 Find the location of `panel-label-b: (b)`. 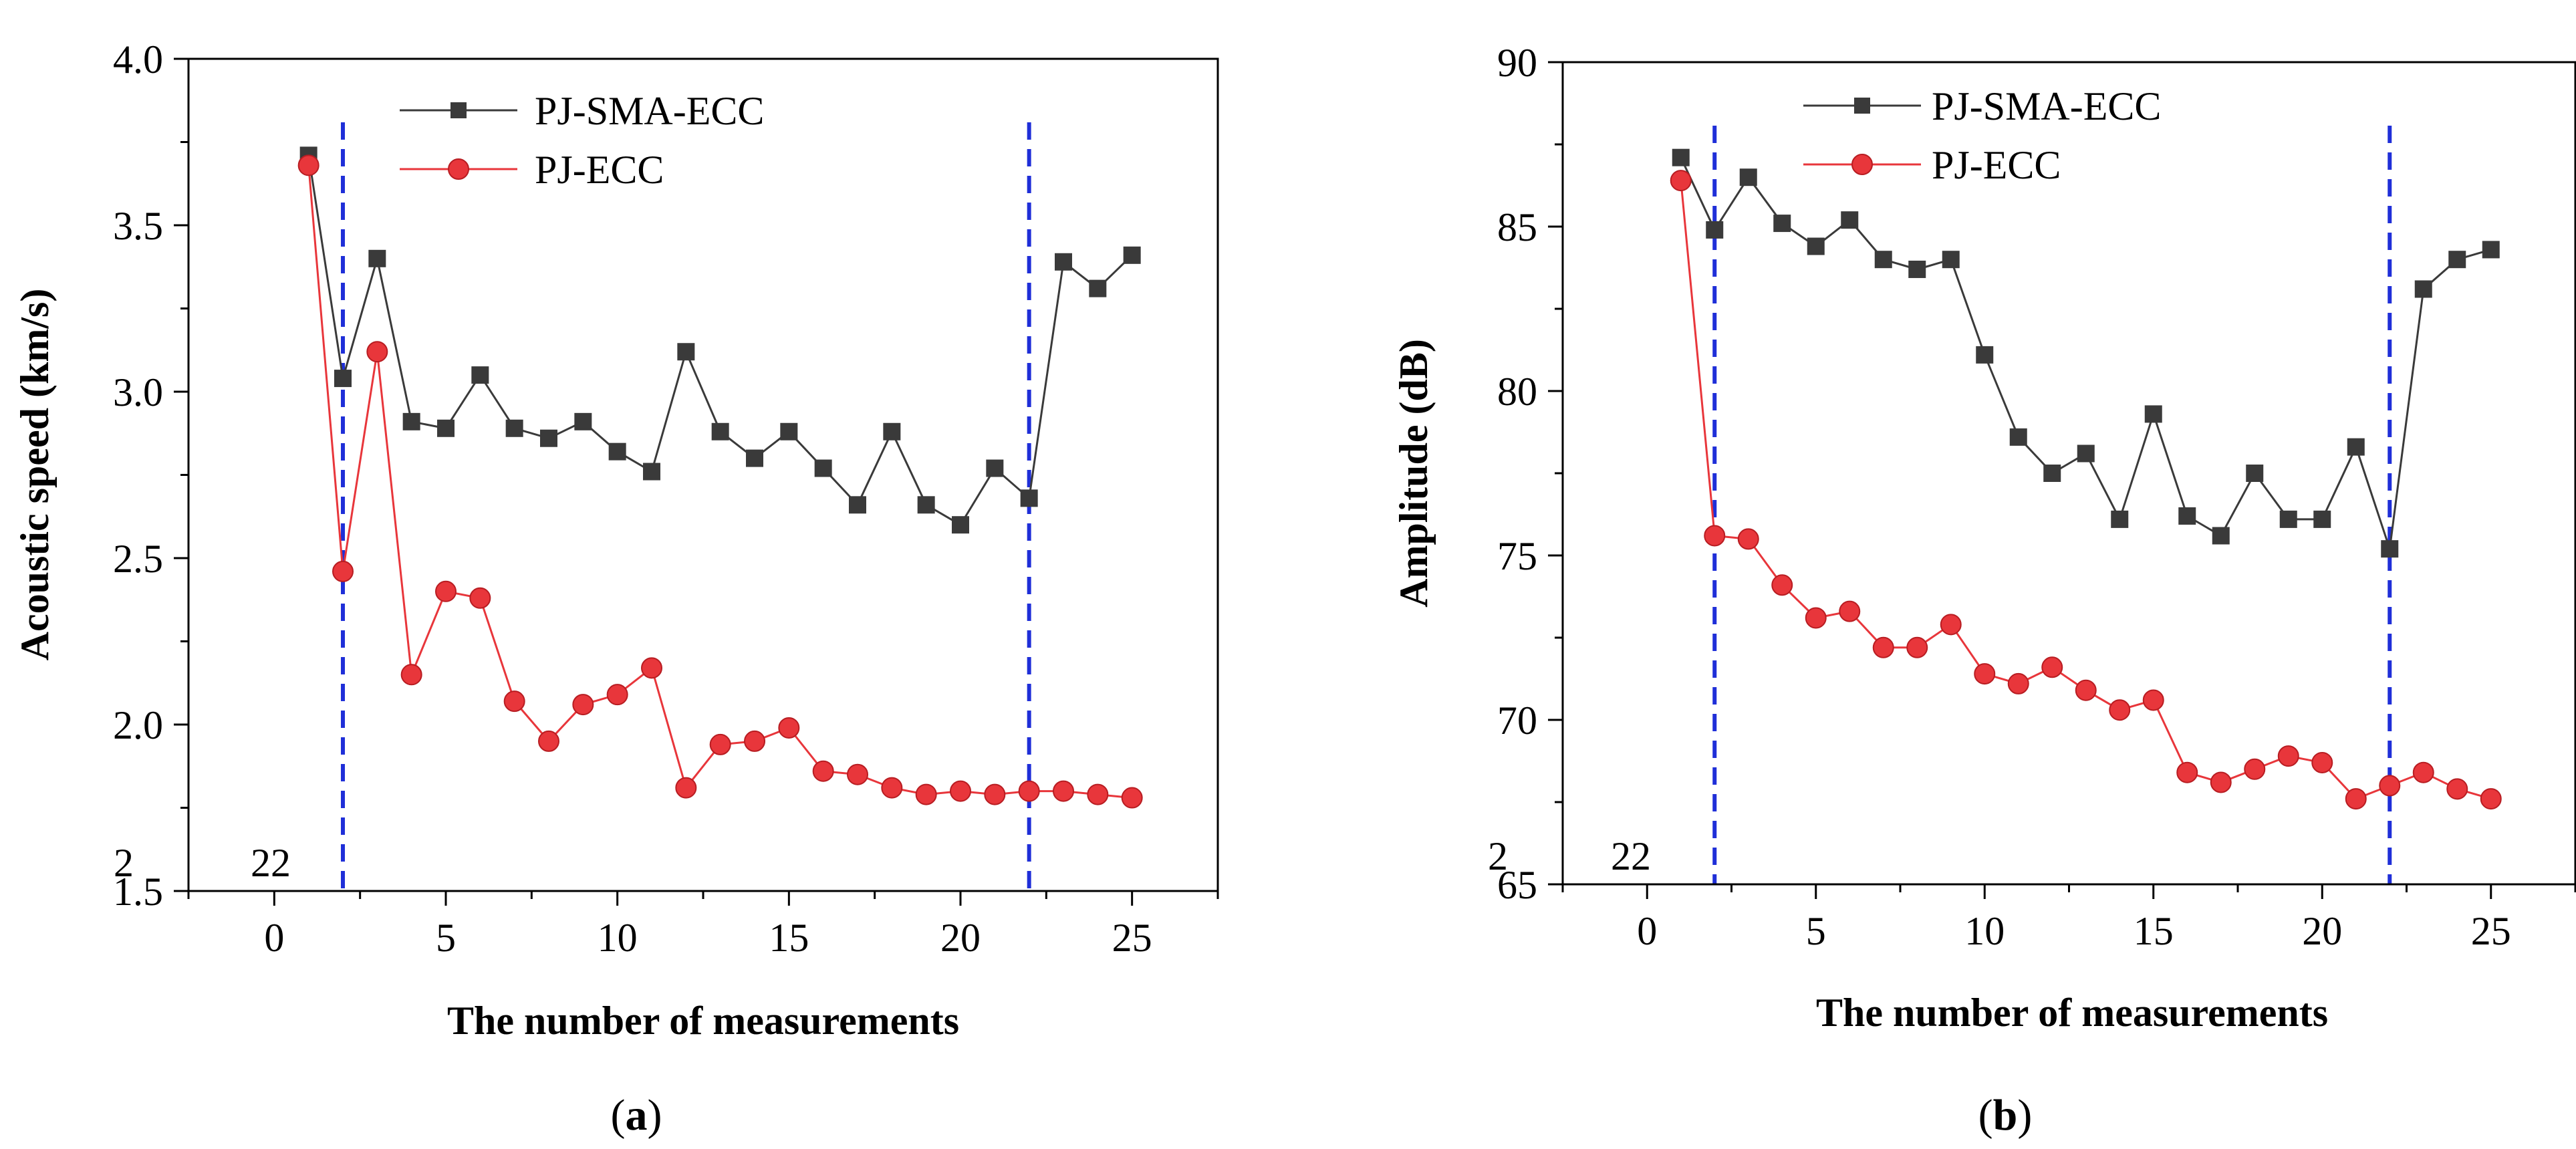

panel-label-b: (b) is located at coordinates (2005, 1115).